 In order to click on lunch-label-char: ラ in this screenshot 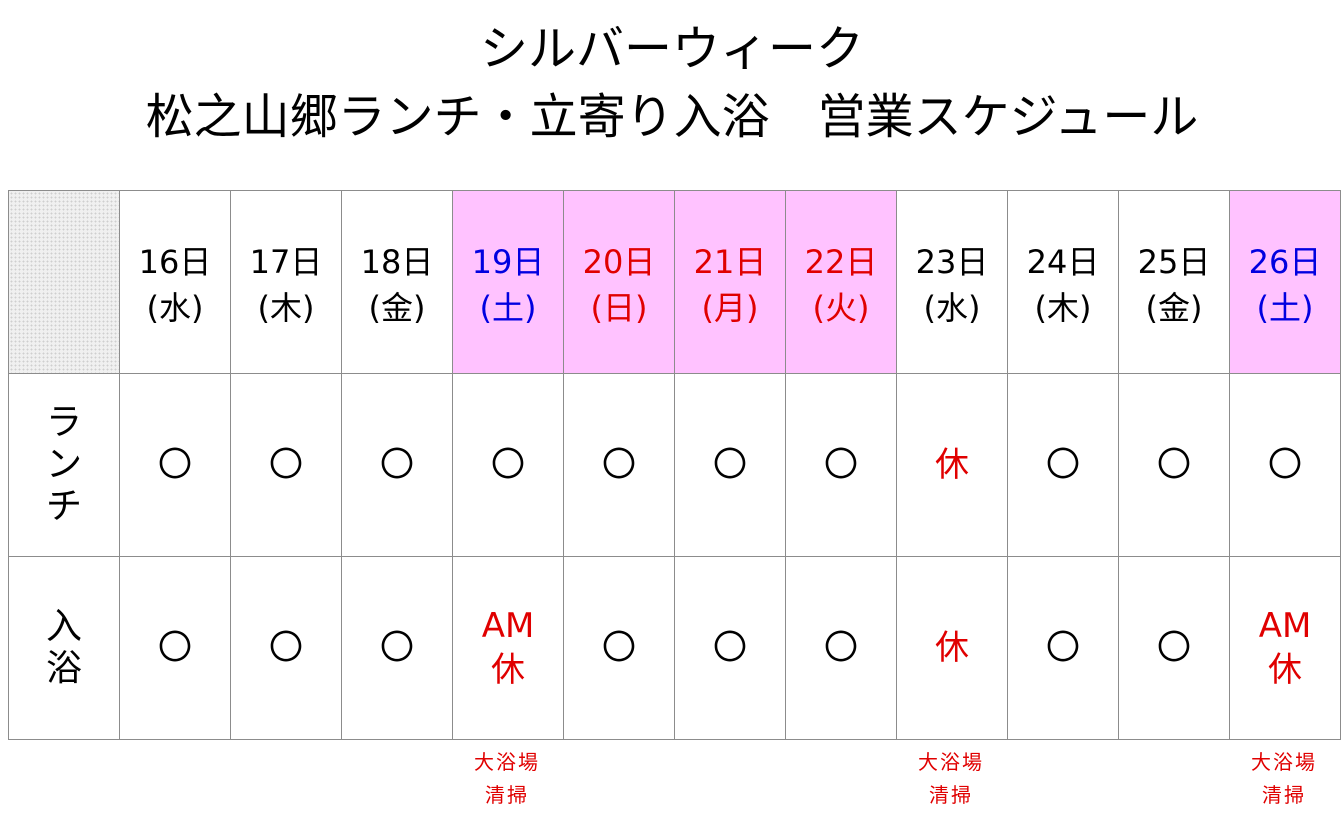, I will do `click(63, 422)`.